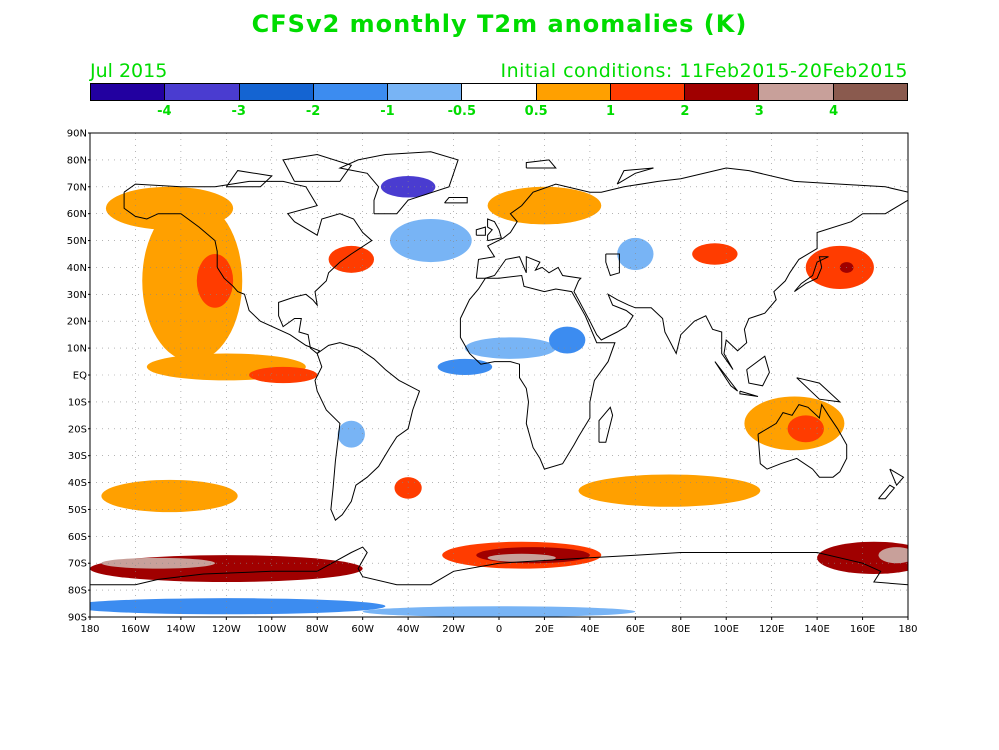 The width and height of the screenshot is (999, 750). What do you see at coordinates (77, 349) in the screenshot?
I see `latitude-label: 10N` at bounding box center [77, 349].